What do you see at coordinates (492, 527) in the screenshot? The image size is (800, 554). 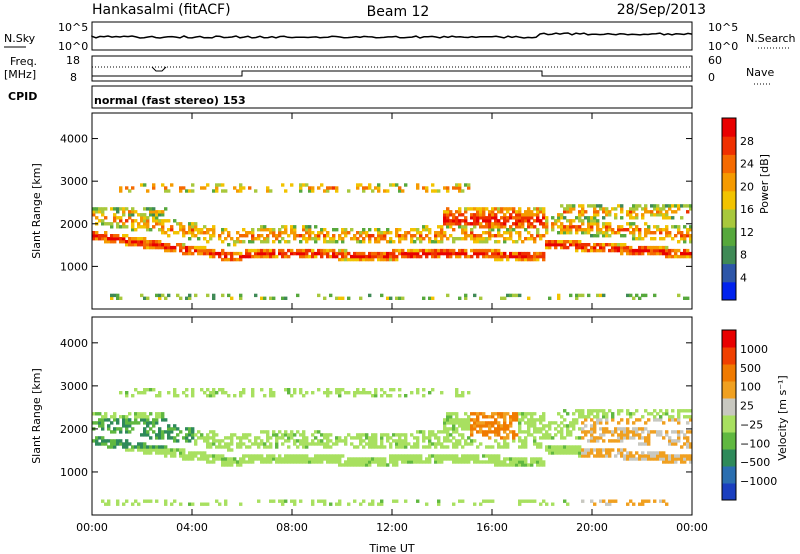 I see `velocity-xtick-label-4: 16:00` at bounding box center [492, 527].